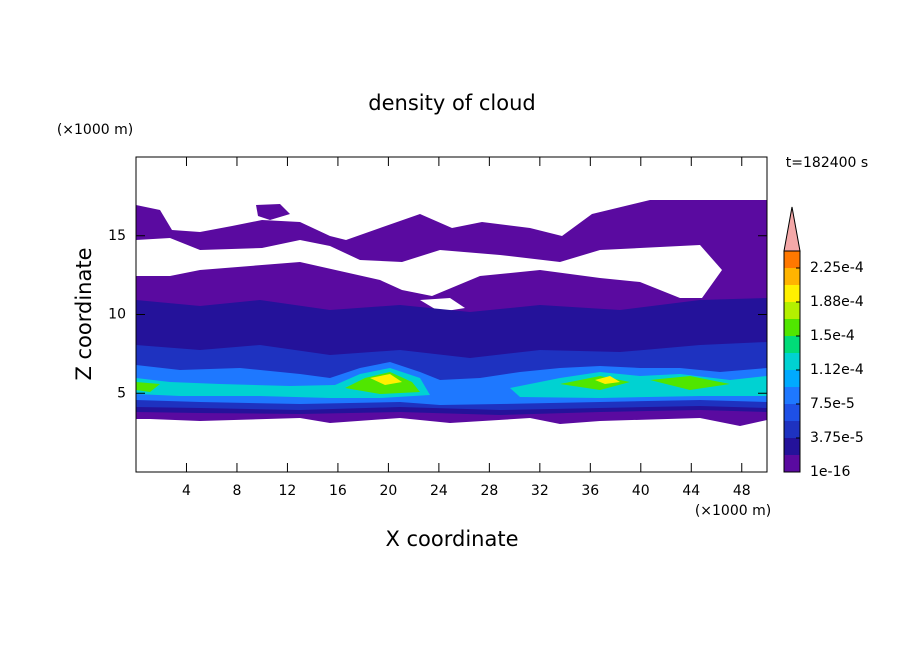 This screenshot has width=904, height=654. I want to click on colorbar-tick-label: 1.88e-4, so click(837, 302).